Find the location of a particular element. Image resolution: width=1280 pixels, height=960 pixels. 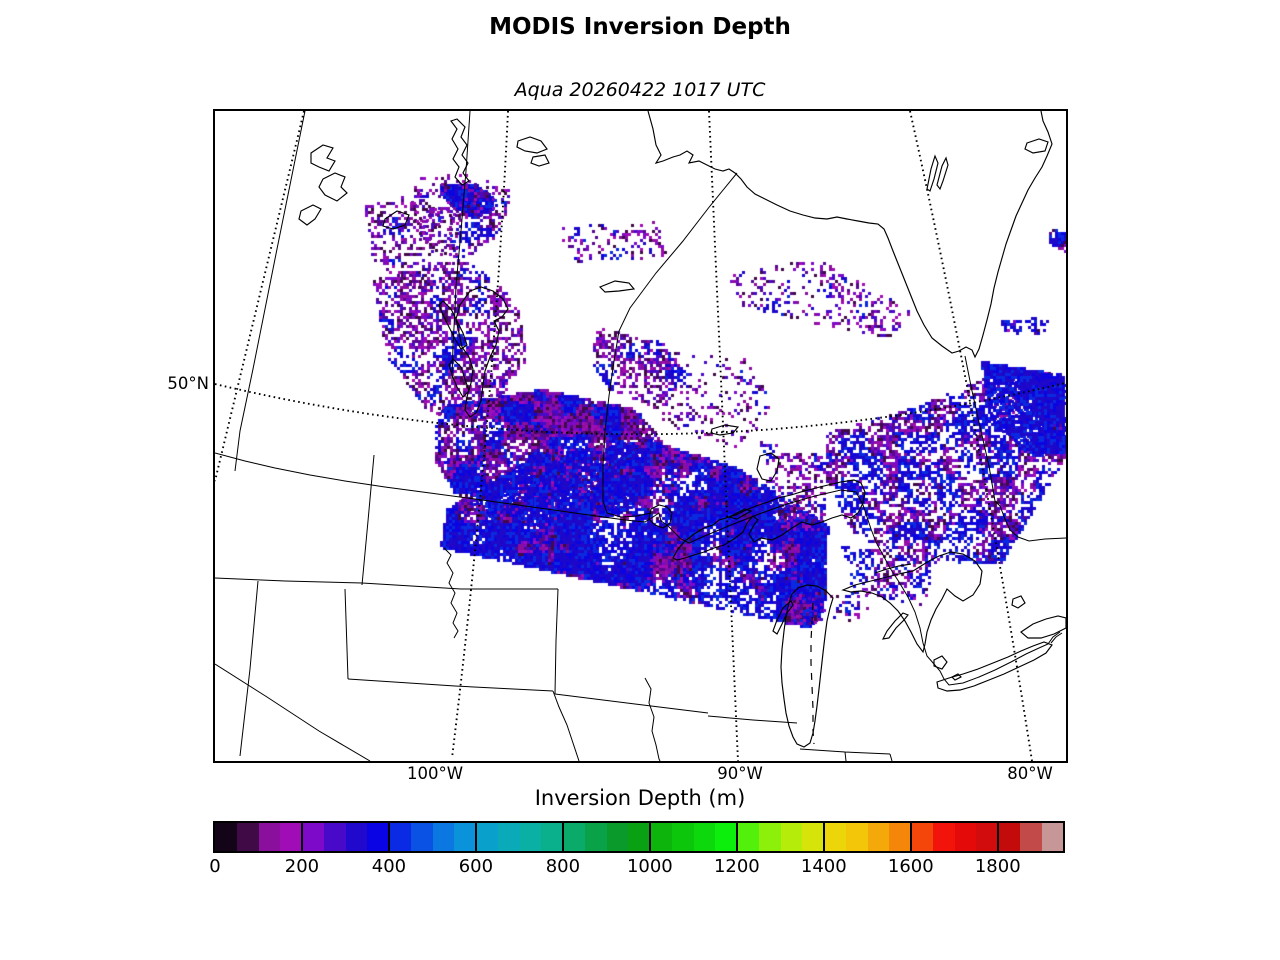

border-mn-ia-border is located at coordinates (631, 703).